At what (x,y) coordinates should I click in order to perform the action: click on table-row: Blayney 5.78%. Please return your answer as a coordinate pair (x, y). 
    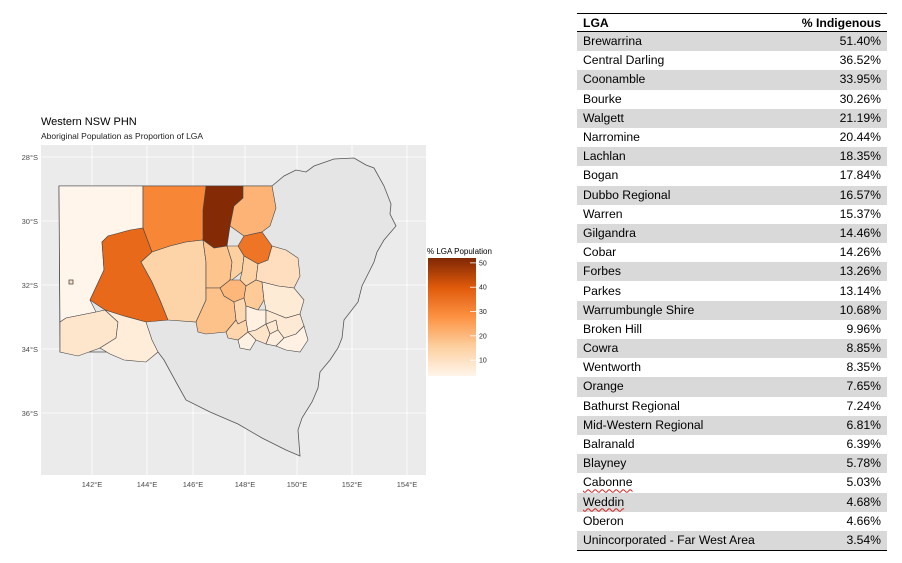
    Looking at the image, I should click on (732, 464).